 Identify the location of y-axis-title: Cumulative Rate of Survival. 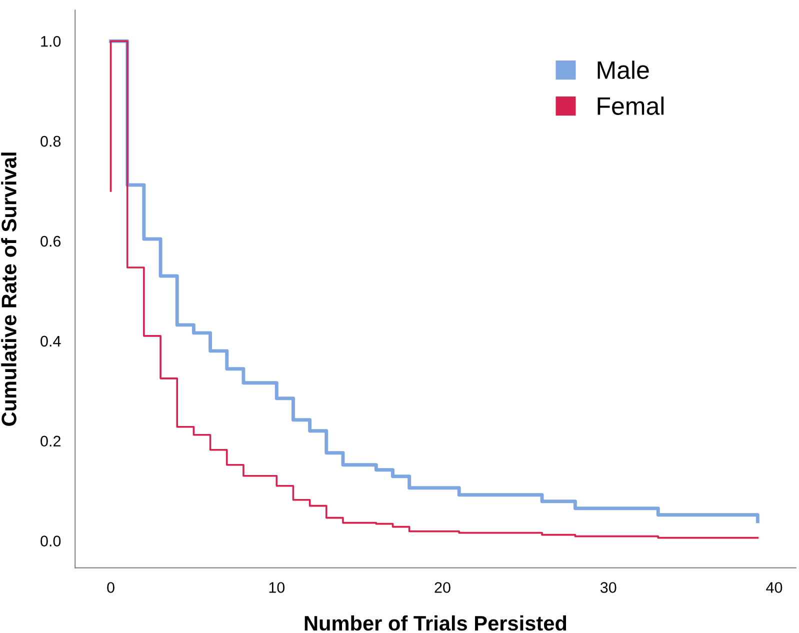
(8, 289).